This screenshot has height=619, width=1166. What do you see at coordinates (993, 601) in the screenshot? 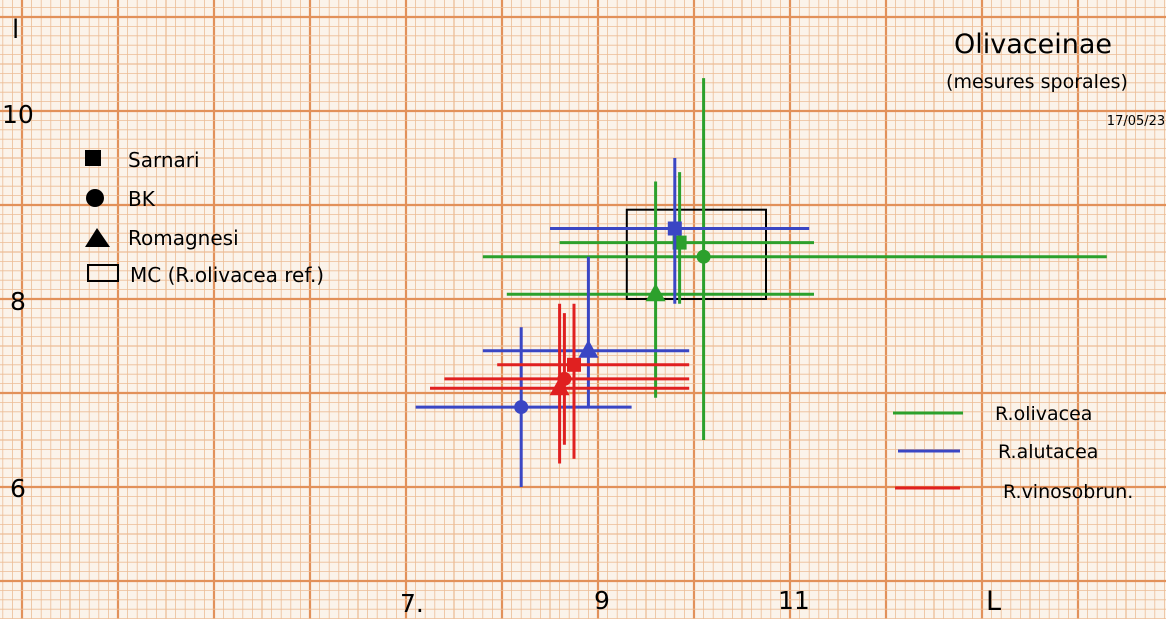
I see `x-axis-label: L` at bounding box center [993, 601].